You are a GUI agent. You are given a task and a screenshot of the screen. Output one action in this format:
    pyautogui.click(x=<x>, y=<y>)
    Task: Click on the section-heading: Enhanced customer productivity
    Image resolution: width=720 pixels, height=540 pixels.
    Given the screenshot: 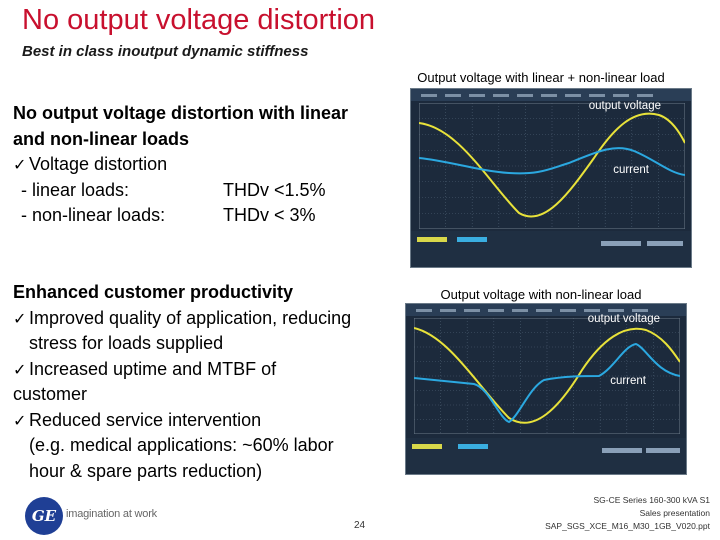 What is the action you would take?
    pyautogui.click(x=153, y=292)
    